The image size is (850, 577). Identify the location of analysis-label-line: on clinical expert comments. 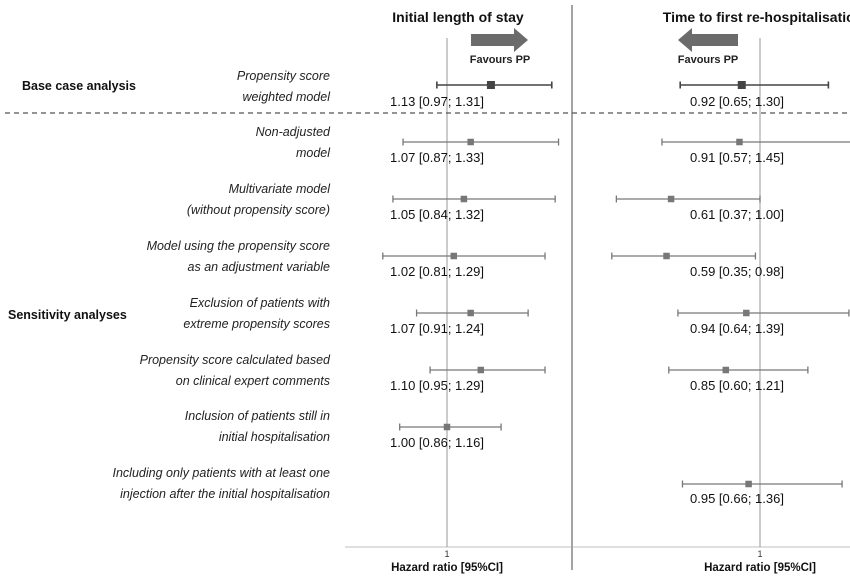
(253, 381).